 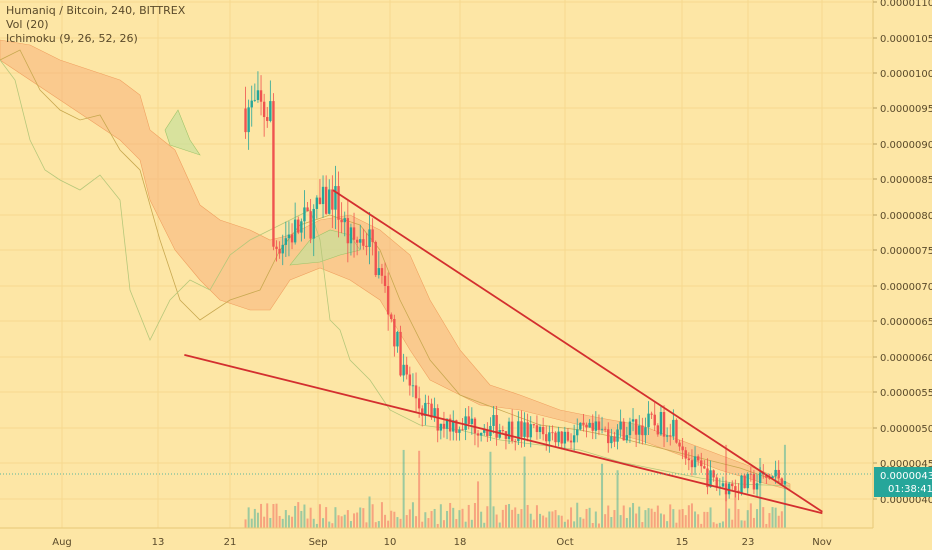 What do you see at coordinates (318, 542) in the screenshot?
I see `x-tick-label: Sep` at bounding box center [318, 542].